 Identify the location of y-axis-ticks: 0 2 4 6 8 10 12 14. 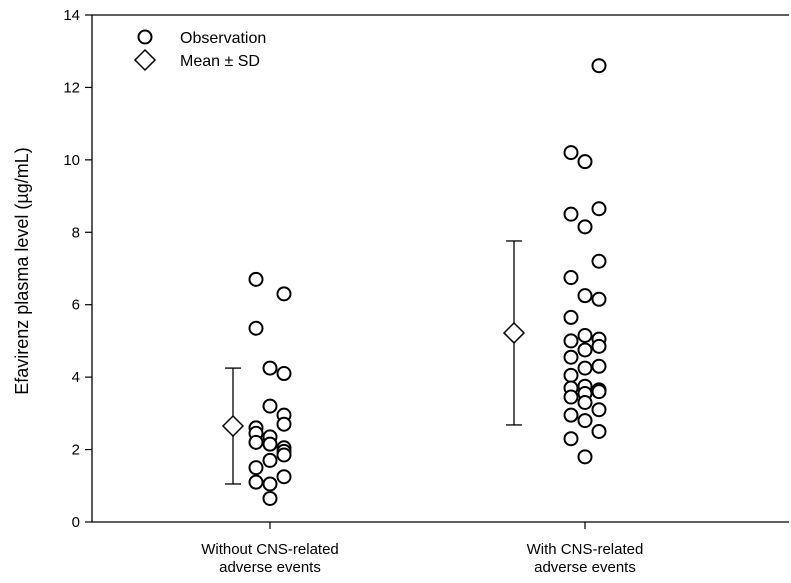
(77, 269).